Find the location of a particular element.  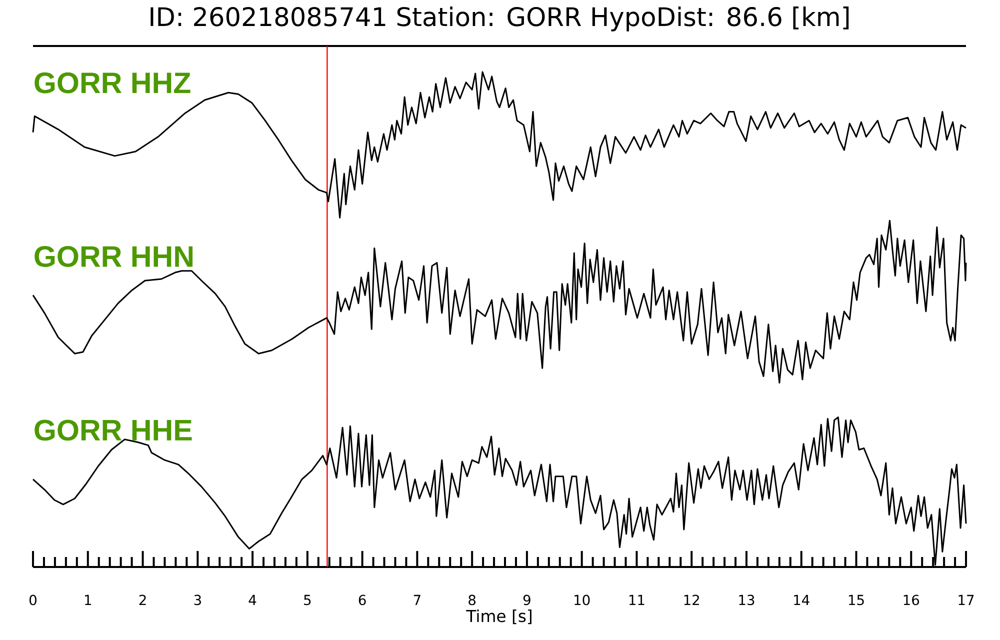

series-label: GORR HHZ is located at coordinates (112, 83).